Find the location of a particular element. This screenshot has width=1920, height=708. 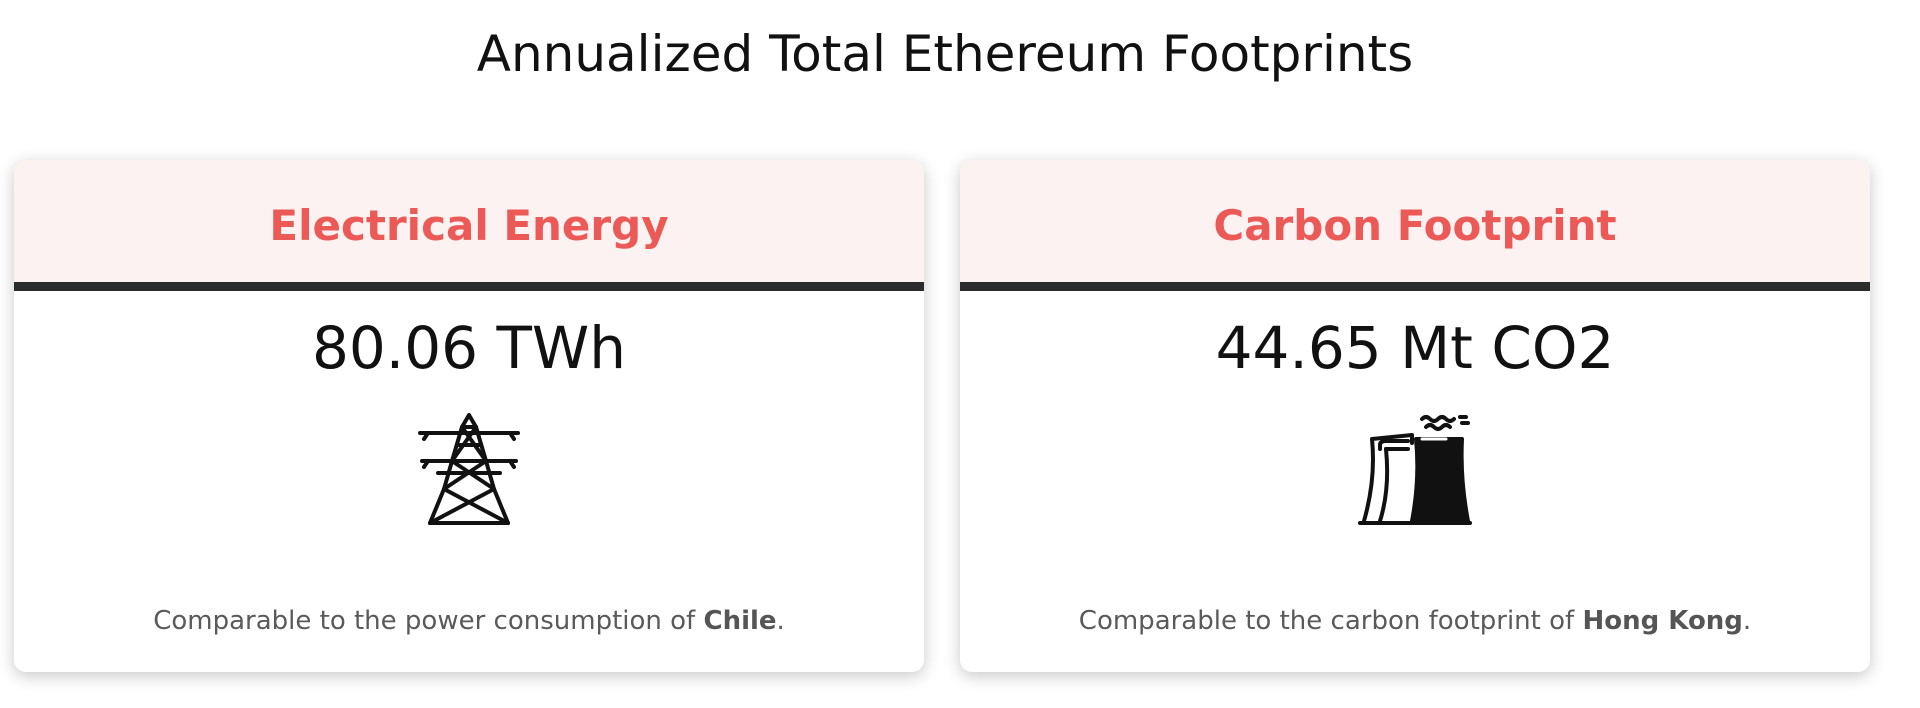

card-header: Electrical Energy is located at coordinates (469, 225).